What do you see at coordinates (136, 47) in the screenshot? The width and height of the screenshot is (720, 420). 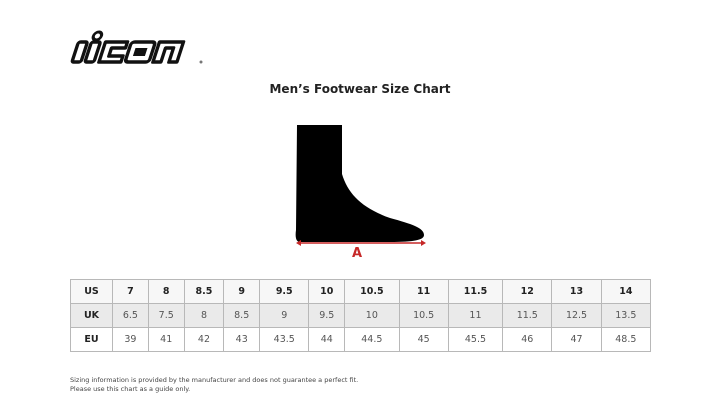 I see `icon-brand-logo` at bounding box center [136, 47].